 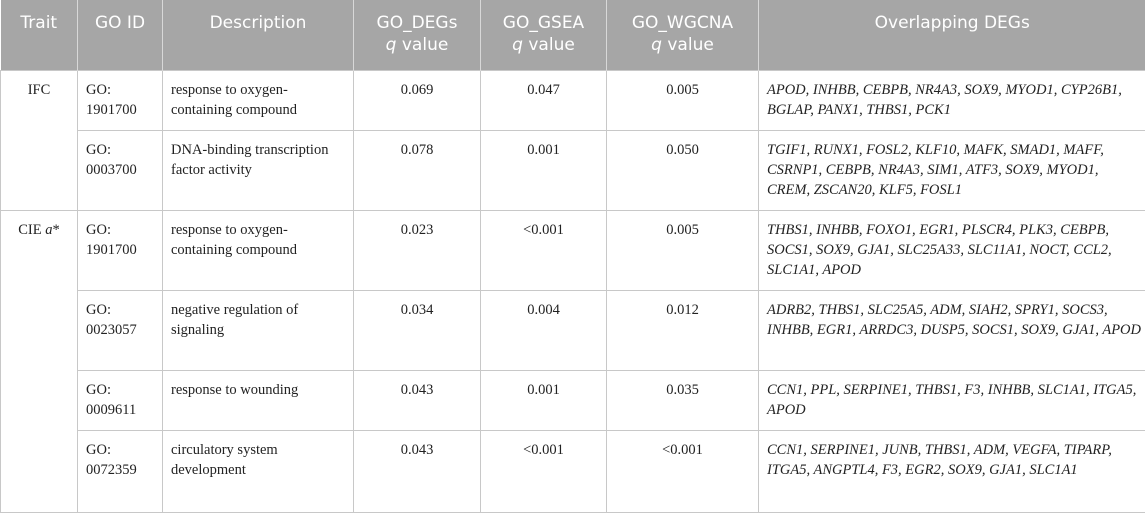 What do you see at coordinates (39, 35) in the screenshot?
I see `column-header: Trait` at bounding box center [39, 35].